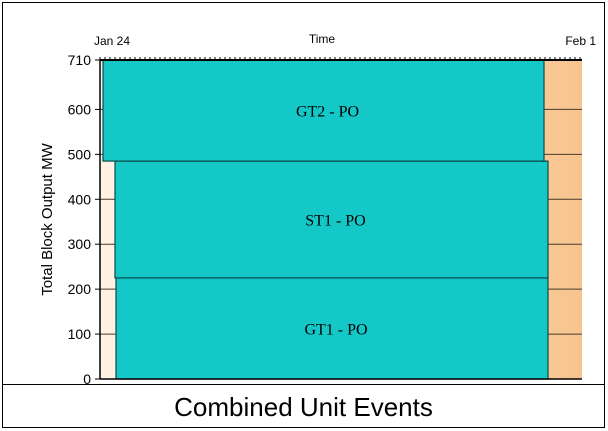 Image resolution: width=608 pixels, height=431 pixels. What do you see at coordinates (335, 329) in the screenshot?
I see `event-block-label: GT1 - PO` at bounding box center [335, 329].